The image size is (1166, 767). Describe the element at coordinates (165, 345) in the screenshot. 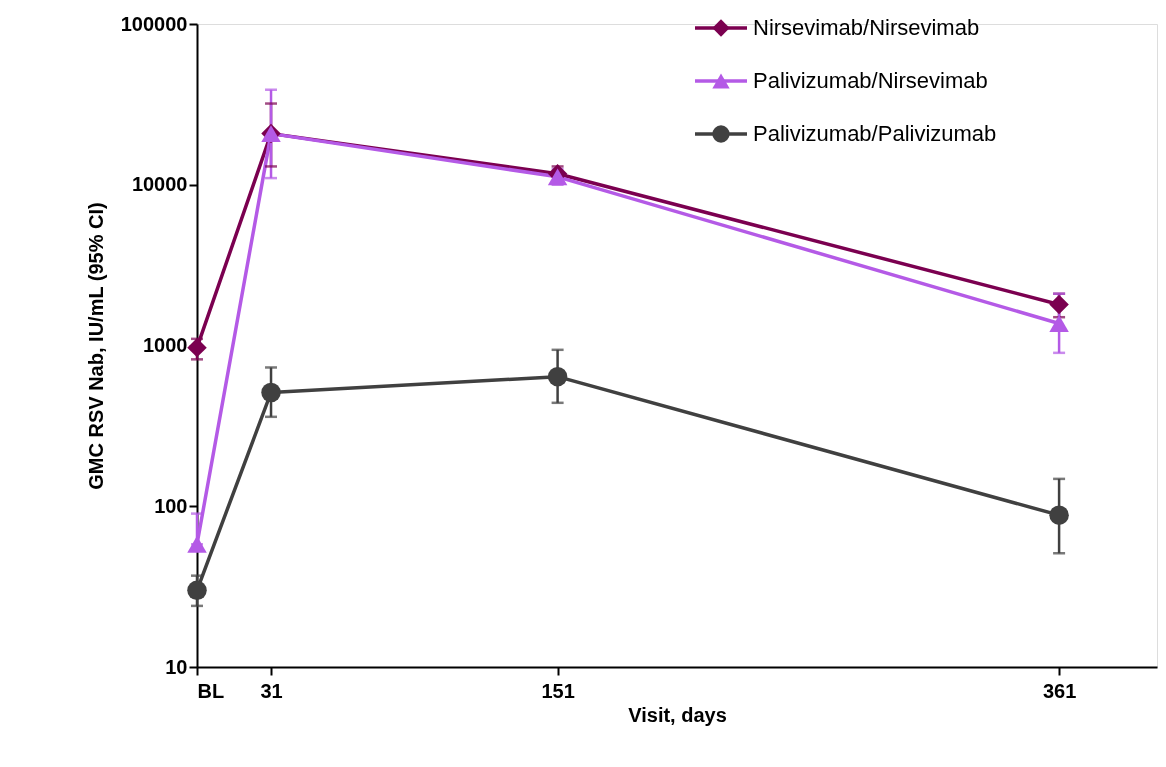

I see `y-tick-label: 1000` at that location.